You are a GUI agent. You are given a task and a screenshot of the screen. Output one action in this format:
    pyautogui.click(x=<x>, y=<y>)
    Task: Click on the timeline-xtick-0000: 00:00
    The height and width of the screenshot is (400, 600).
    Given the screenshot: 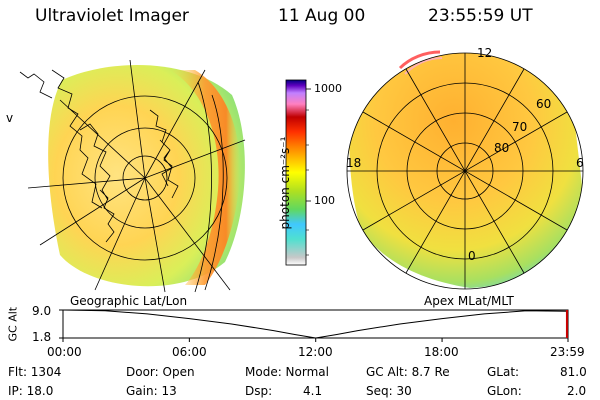 What is the action you would take?
    pyautogui.click(x=64, y=352)
    